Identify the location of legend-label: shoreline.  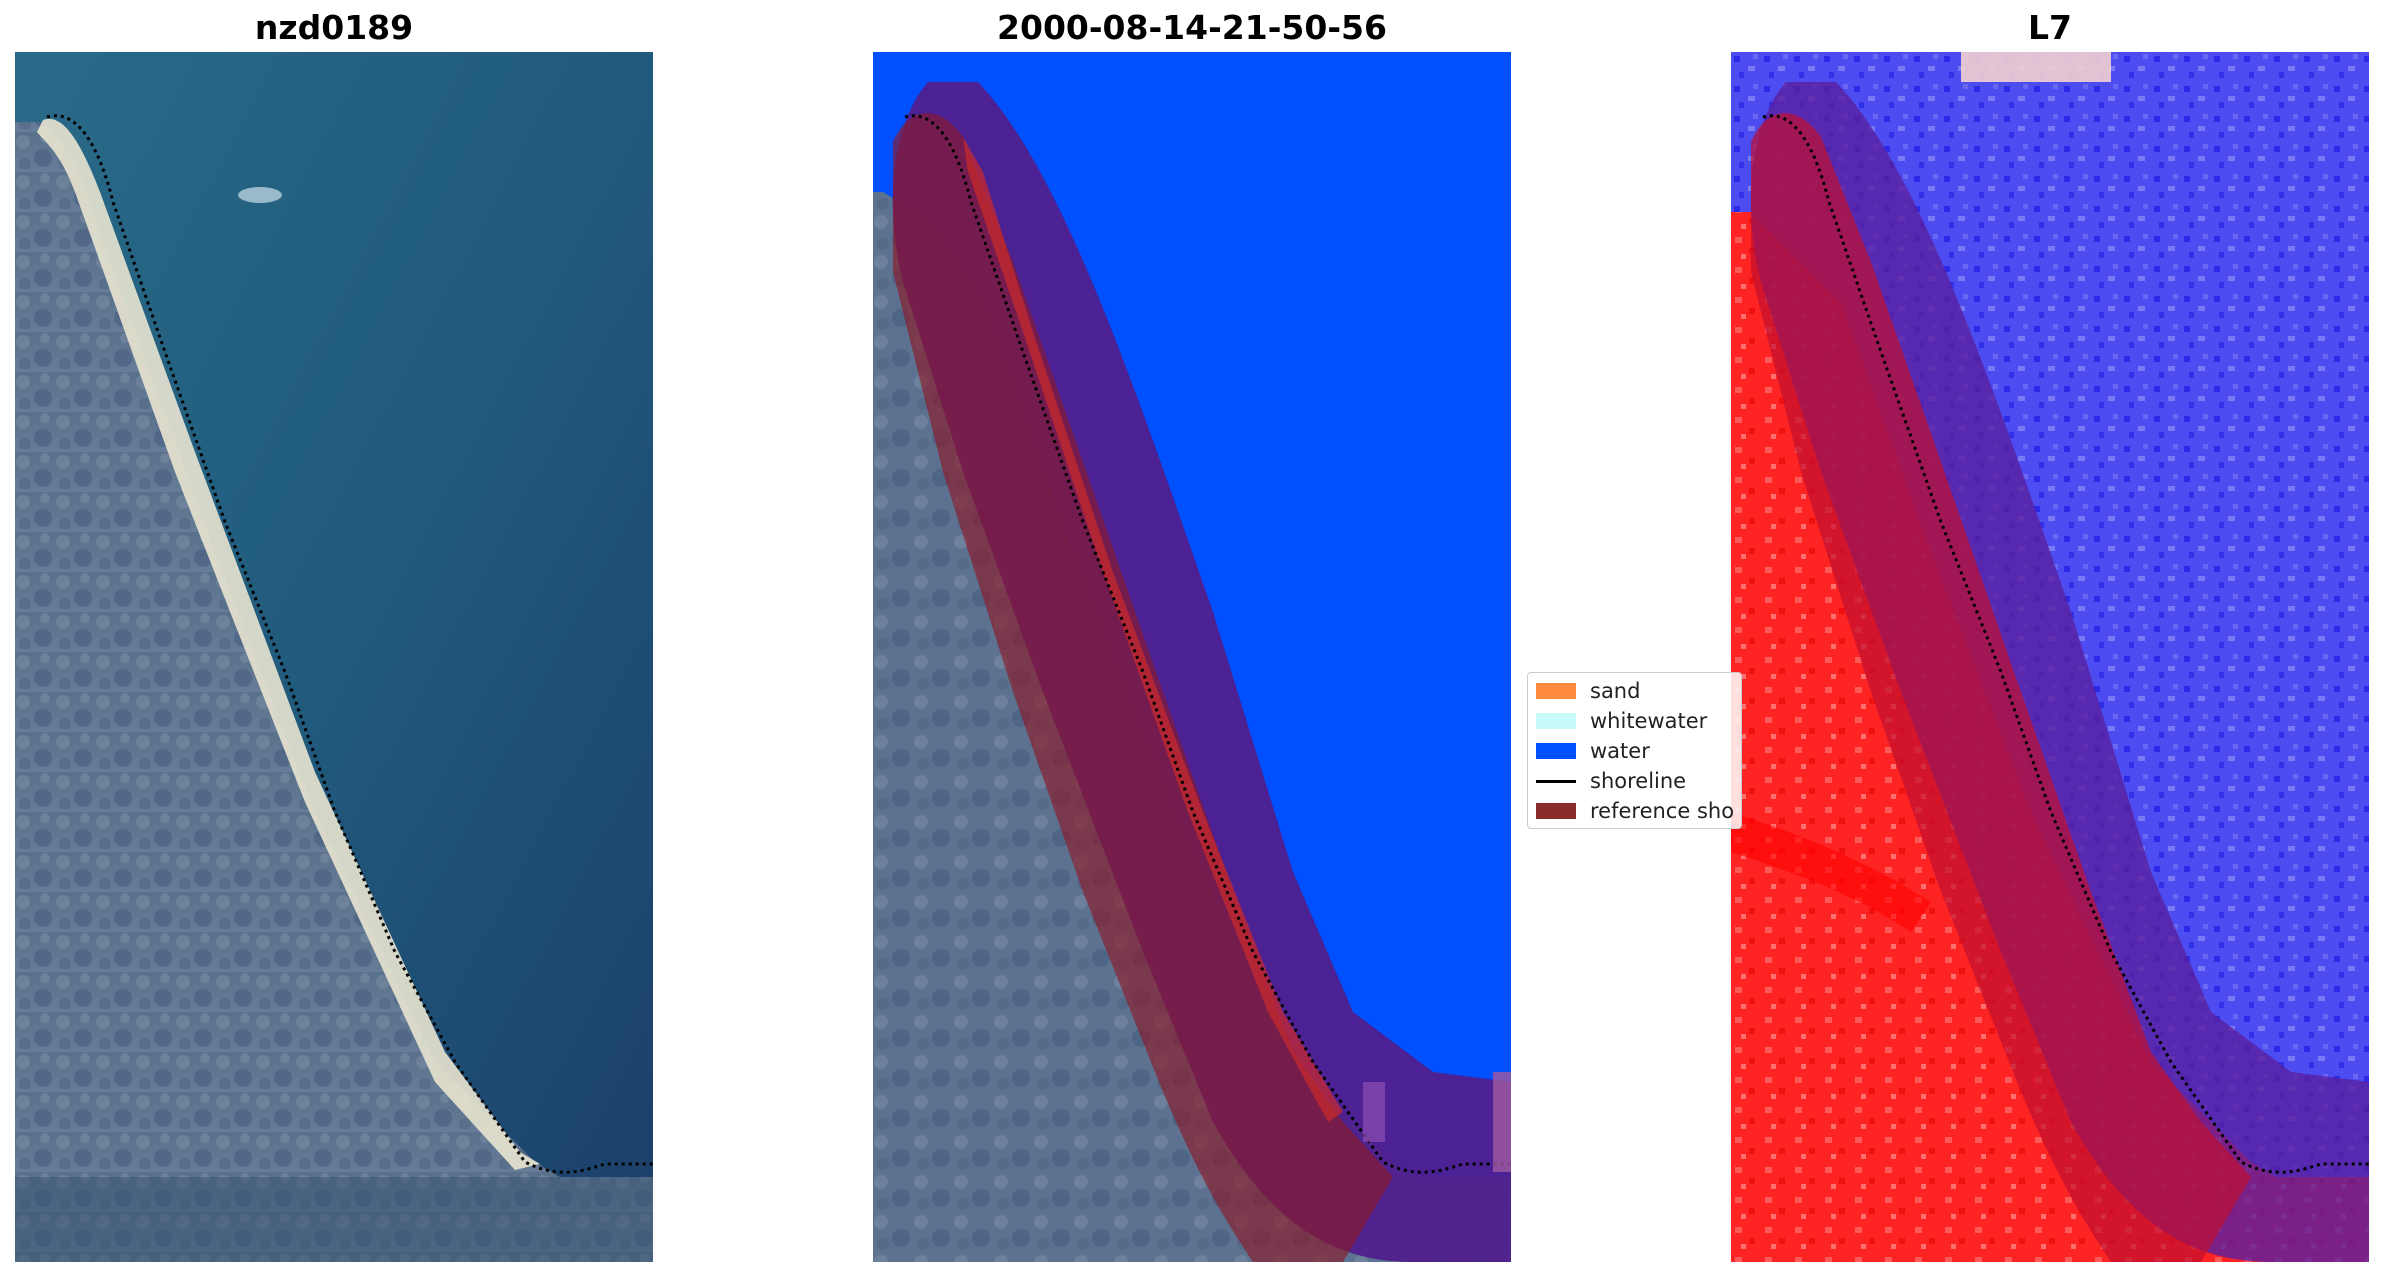
(1638, 781).